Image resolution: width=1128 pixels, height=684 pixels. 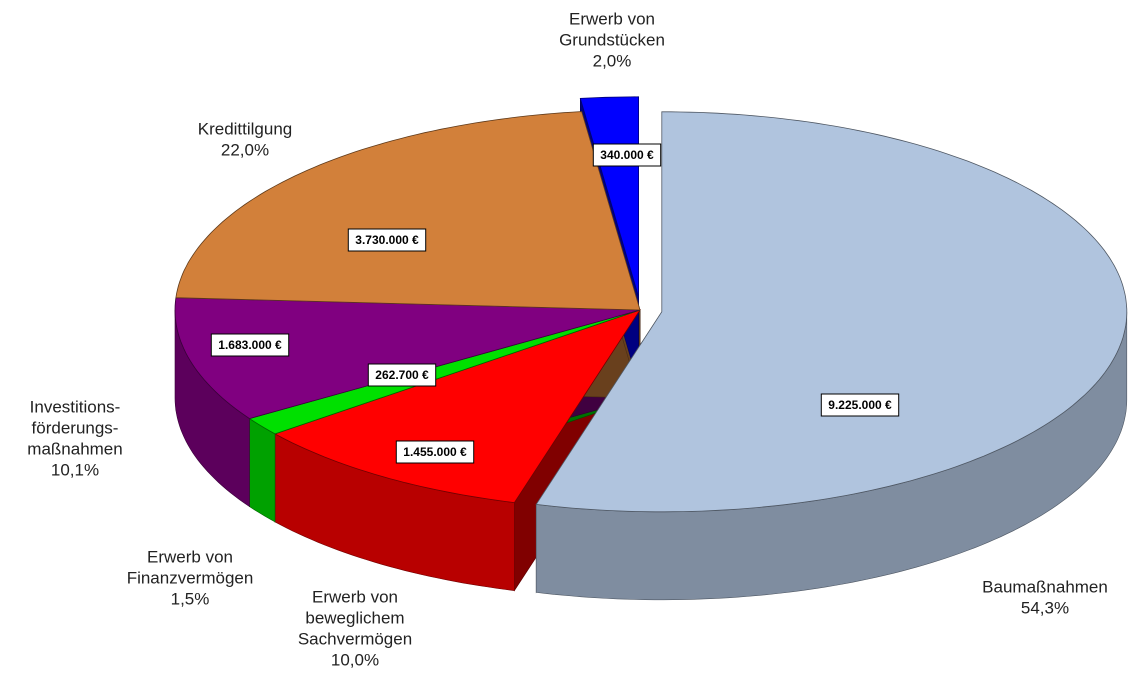 I want to click on slice-label: Kredittilgung, so click(x=245, y=128).